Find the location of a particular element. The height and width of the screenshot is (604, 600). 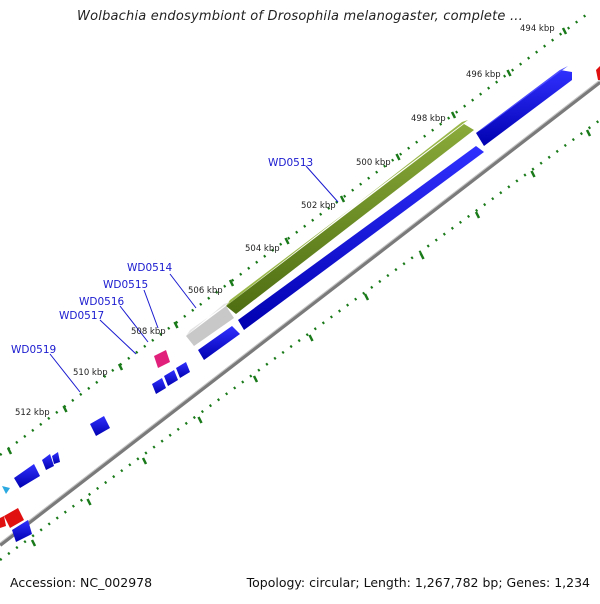

gene-blue-short is located at coordinates (219, 343).